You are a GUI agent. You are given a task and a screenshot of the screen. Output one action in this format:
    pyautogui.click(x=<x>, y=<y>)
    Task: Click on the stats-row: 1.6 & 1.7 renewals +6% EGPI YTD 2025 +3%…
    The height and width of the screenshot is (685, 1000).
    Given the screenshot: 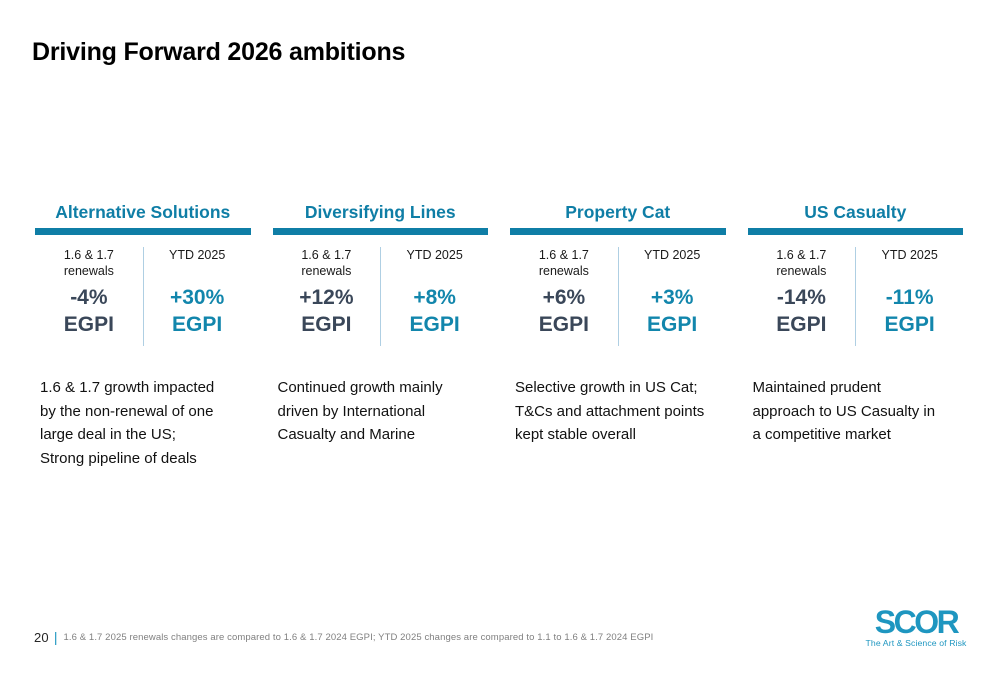 What is the action you would take?
    pyautogui.click(x=618, y=296)
    